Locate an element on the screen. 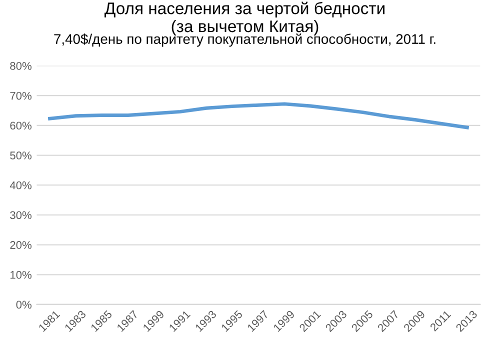 The image size is (490, 346). y-tick-label: 60% is located at coordinates (21, 126).